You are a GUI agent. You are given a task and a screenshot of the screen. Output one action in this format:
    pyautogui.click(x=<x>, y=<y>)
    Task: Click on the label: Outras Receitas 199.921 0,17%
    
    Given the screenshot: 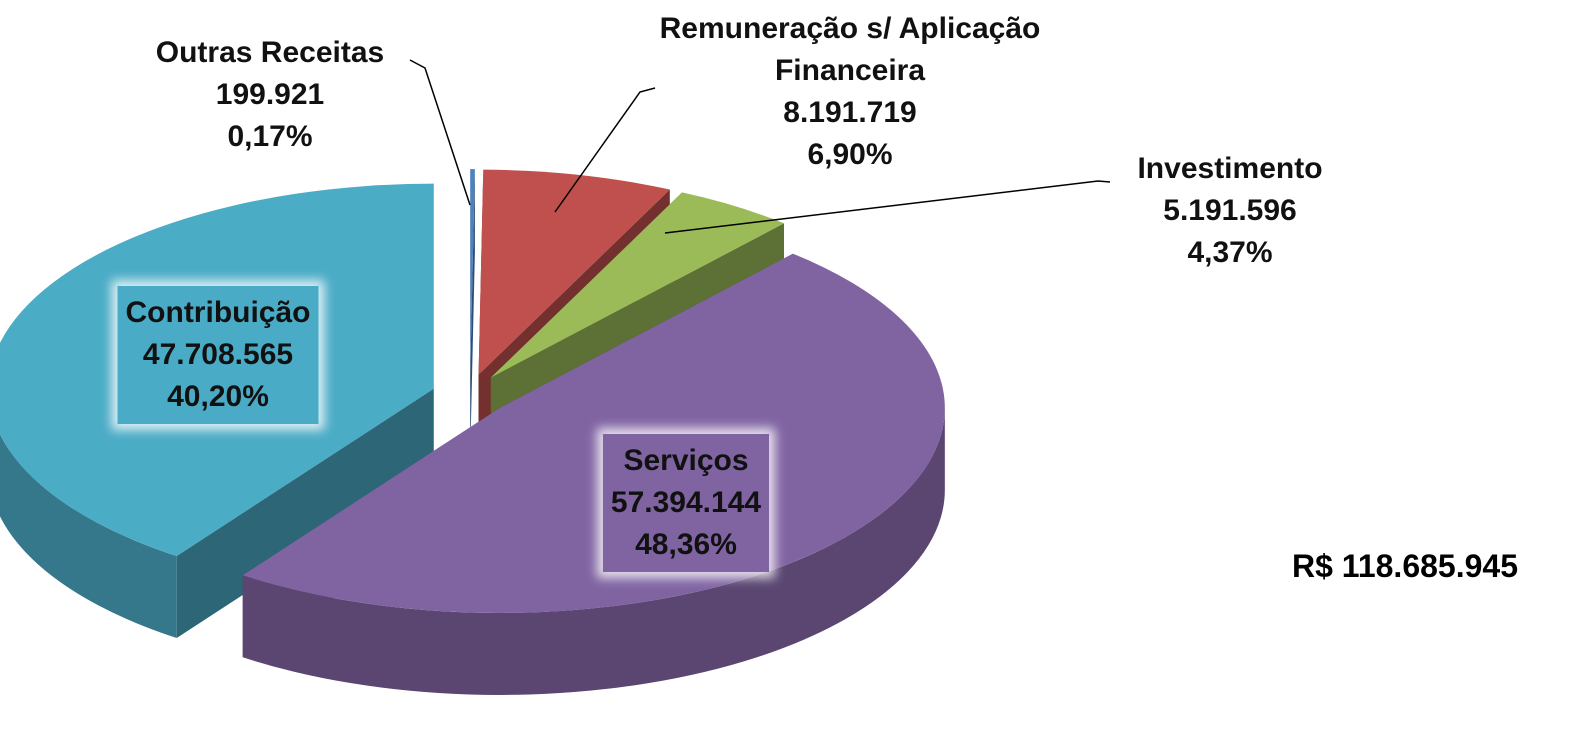 What is the action you would take?
    pyautogui.click(x=270, y=95)
    